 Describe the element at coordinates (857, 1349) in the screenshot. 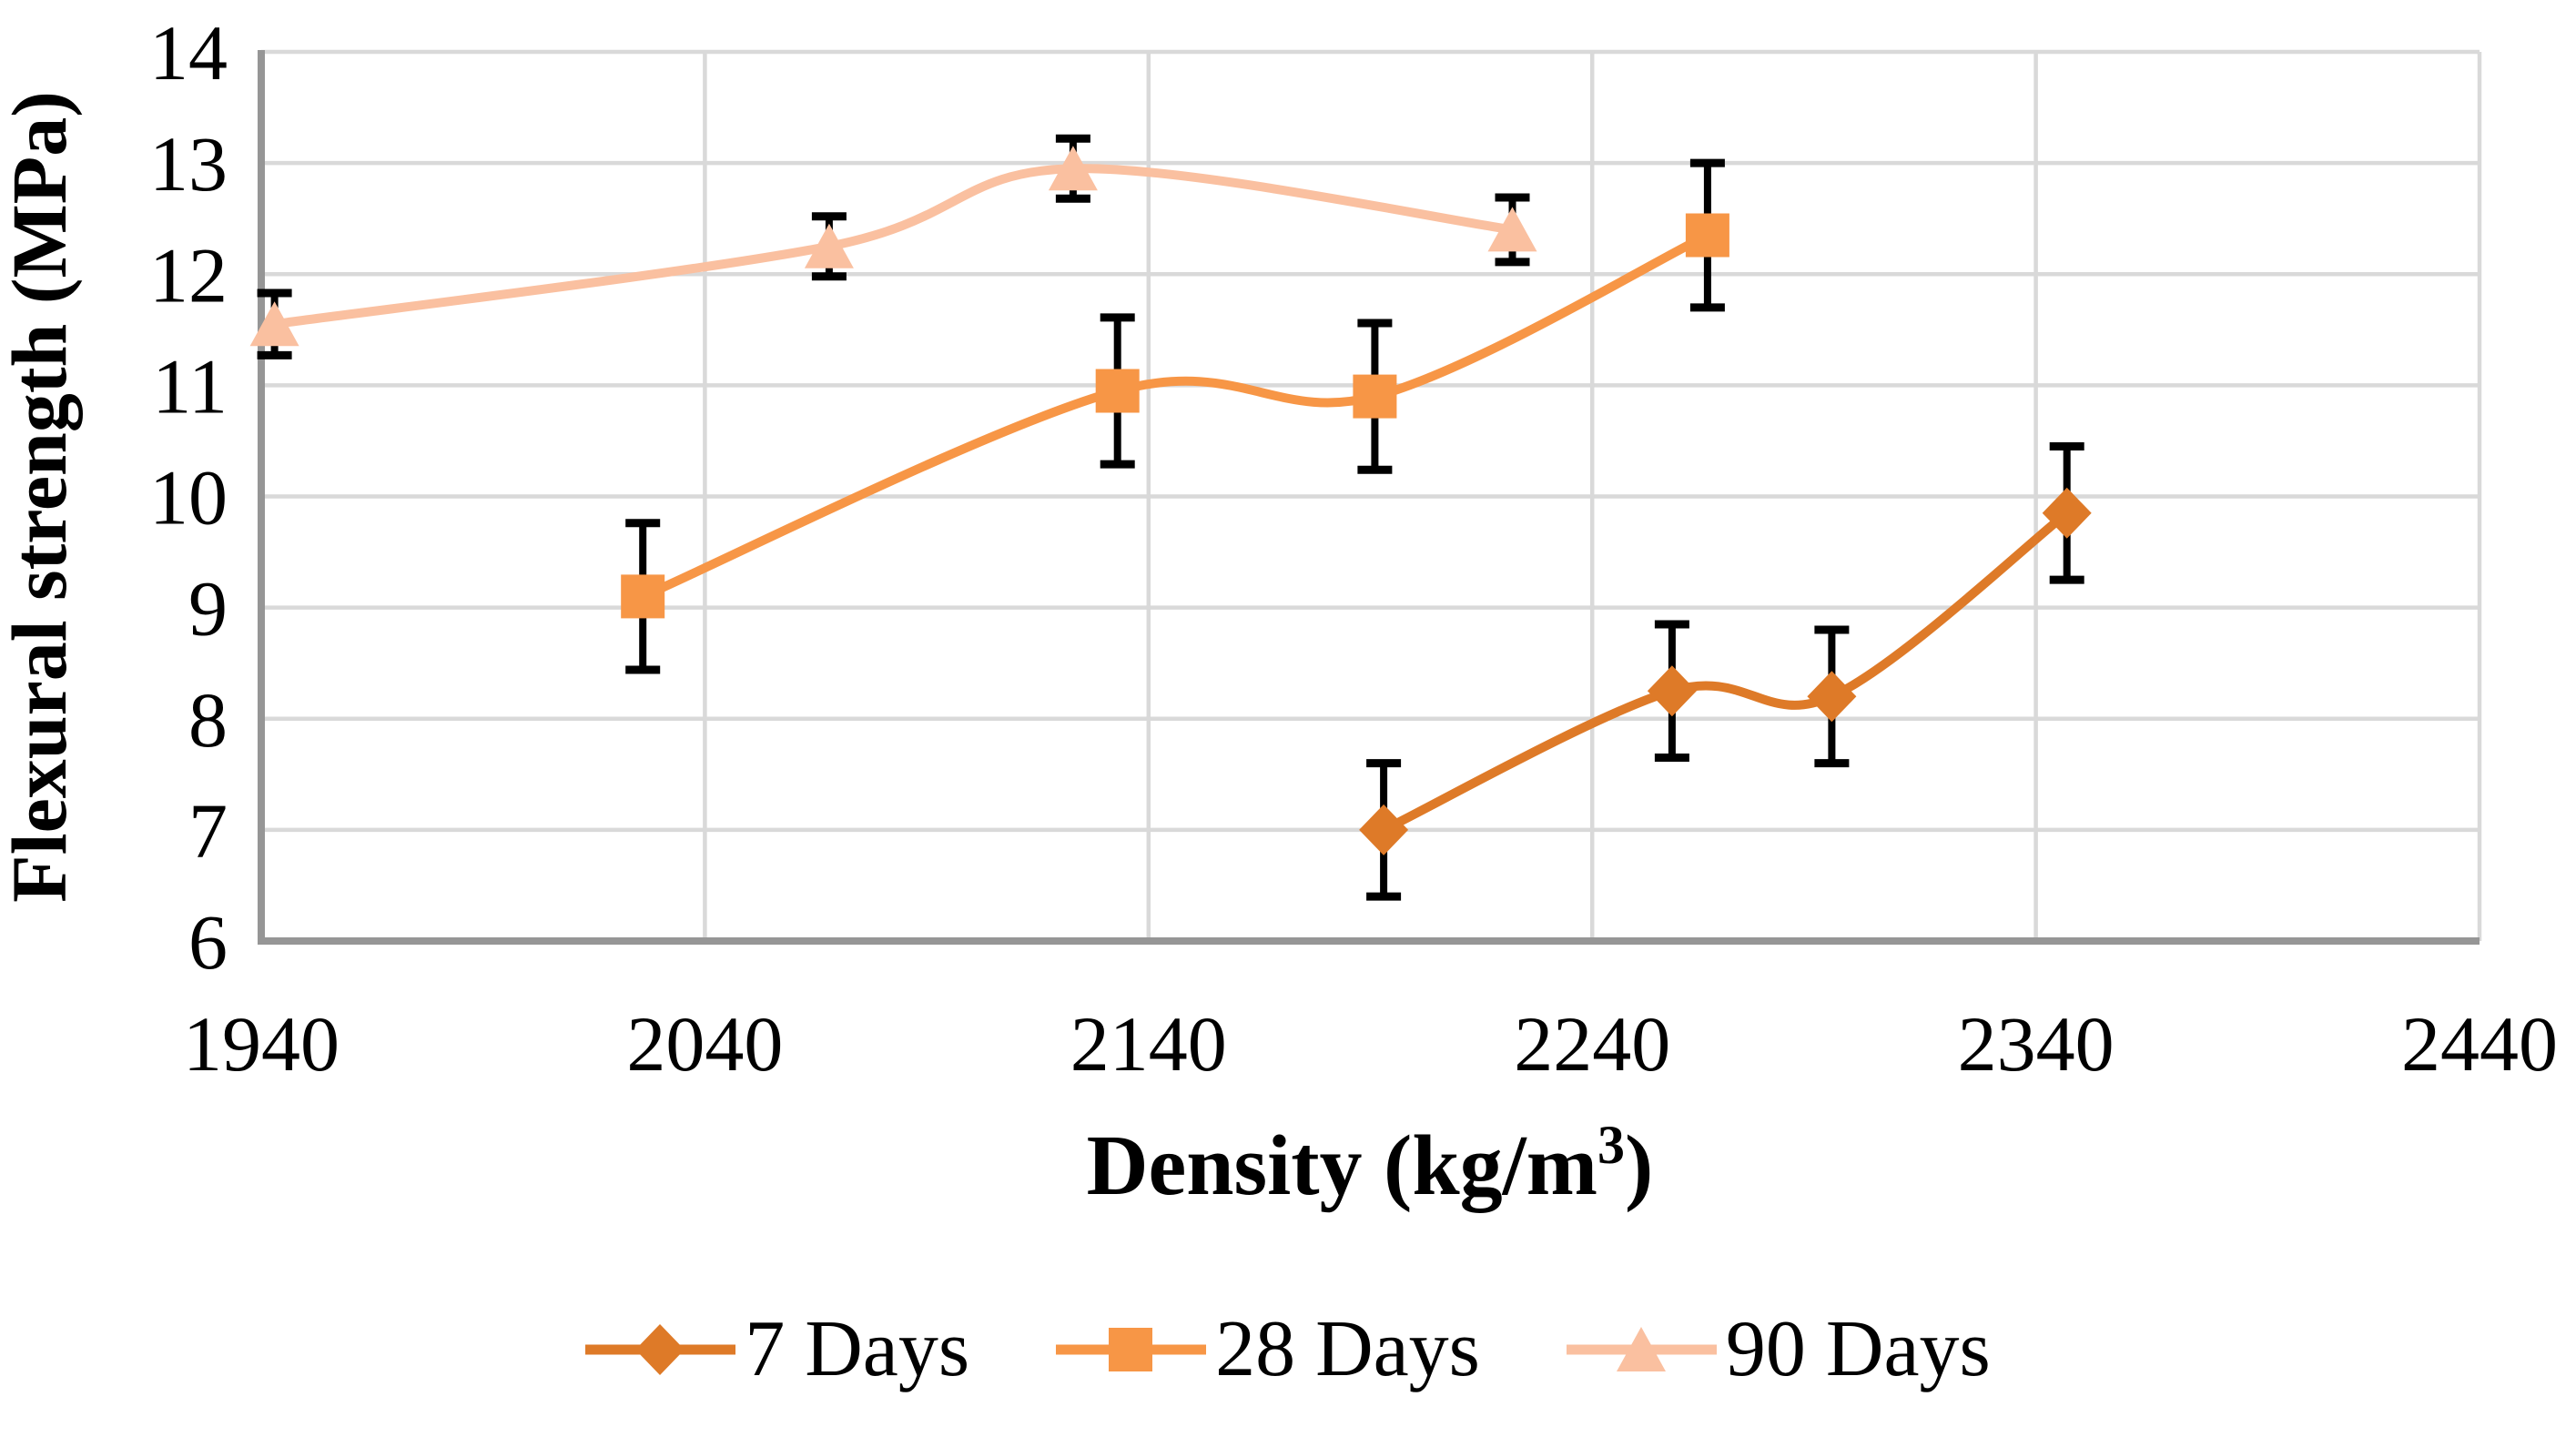

I see `legend-label-7-days: 7 Days` at that location.